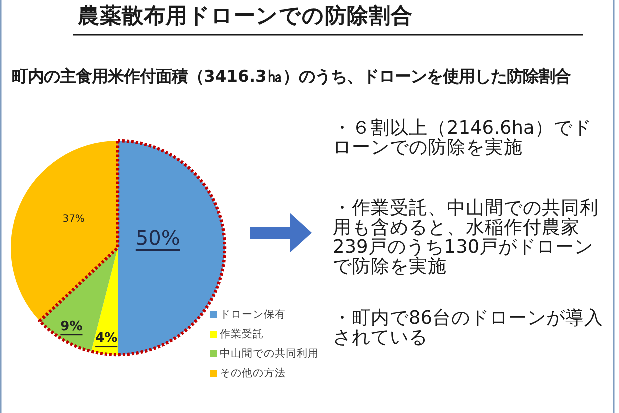  I want to click on legend-label: 作業受託, so click(241, 334).